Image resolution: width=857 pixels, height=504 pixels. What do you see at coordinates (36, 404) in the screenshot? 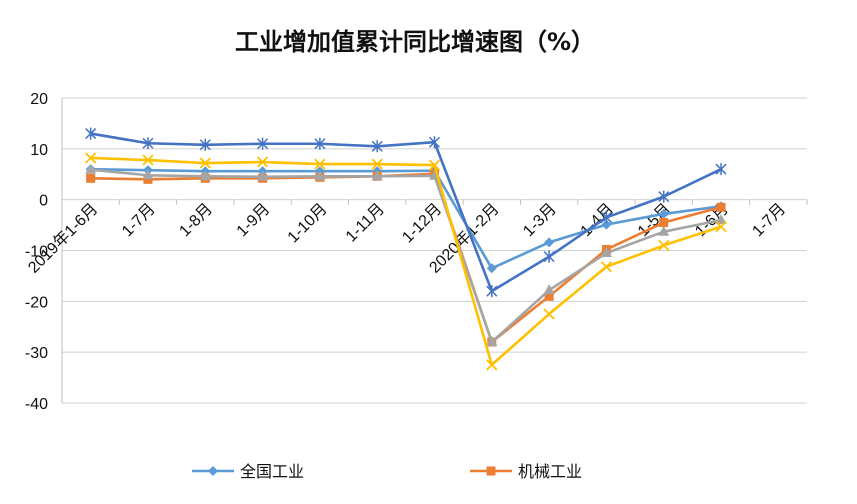
I see `y-tick-label: -40` at bounding box center [36, 404].